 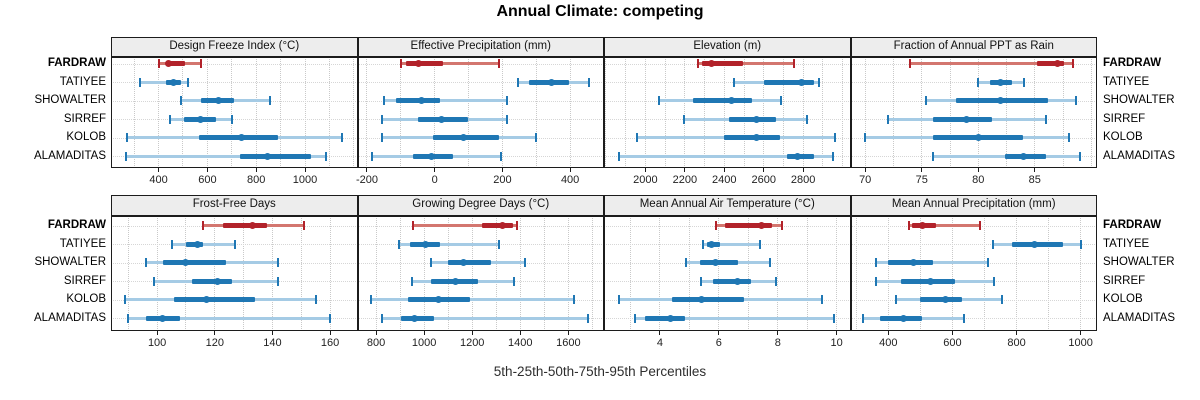 I want to click on site-label-left: SHOWALTER, so click(x=70, y=262).